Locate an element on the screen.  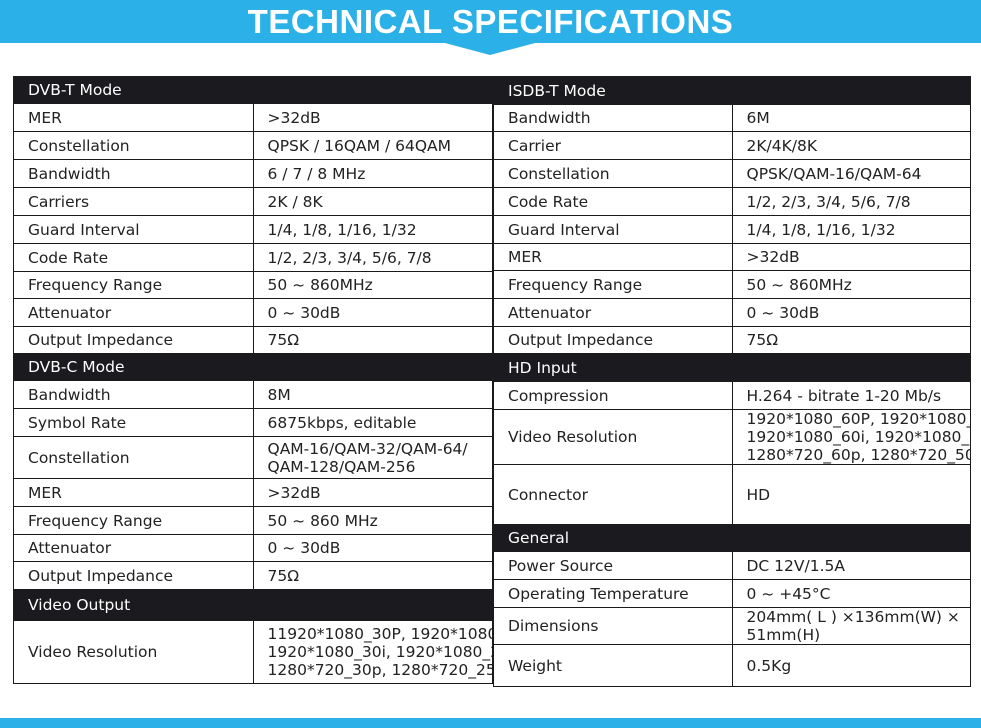
spec-value-line: 1920*1080_30i, 1920*1080_25i; is located at coordinates (379, 652).